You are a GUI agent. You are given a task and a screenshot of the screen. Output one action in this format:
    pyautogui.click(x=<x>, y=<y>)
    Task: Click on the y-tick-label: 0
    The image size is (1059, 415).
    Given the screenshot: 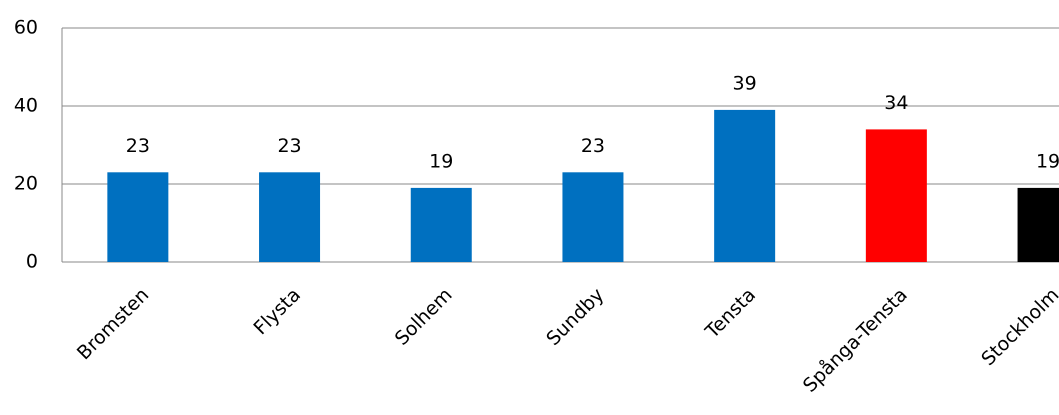 What is the action you would take?
    pyautogui.click(x=32, y=262)
    